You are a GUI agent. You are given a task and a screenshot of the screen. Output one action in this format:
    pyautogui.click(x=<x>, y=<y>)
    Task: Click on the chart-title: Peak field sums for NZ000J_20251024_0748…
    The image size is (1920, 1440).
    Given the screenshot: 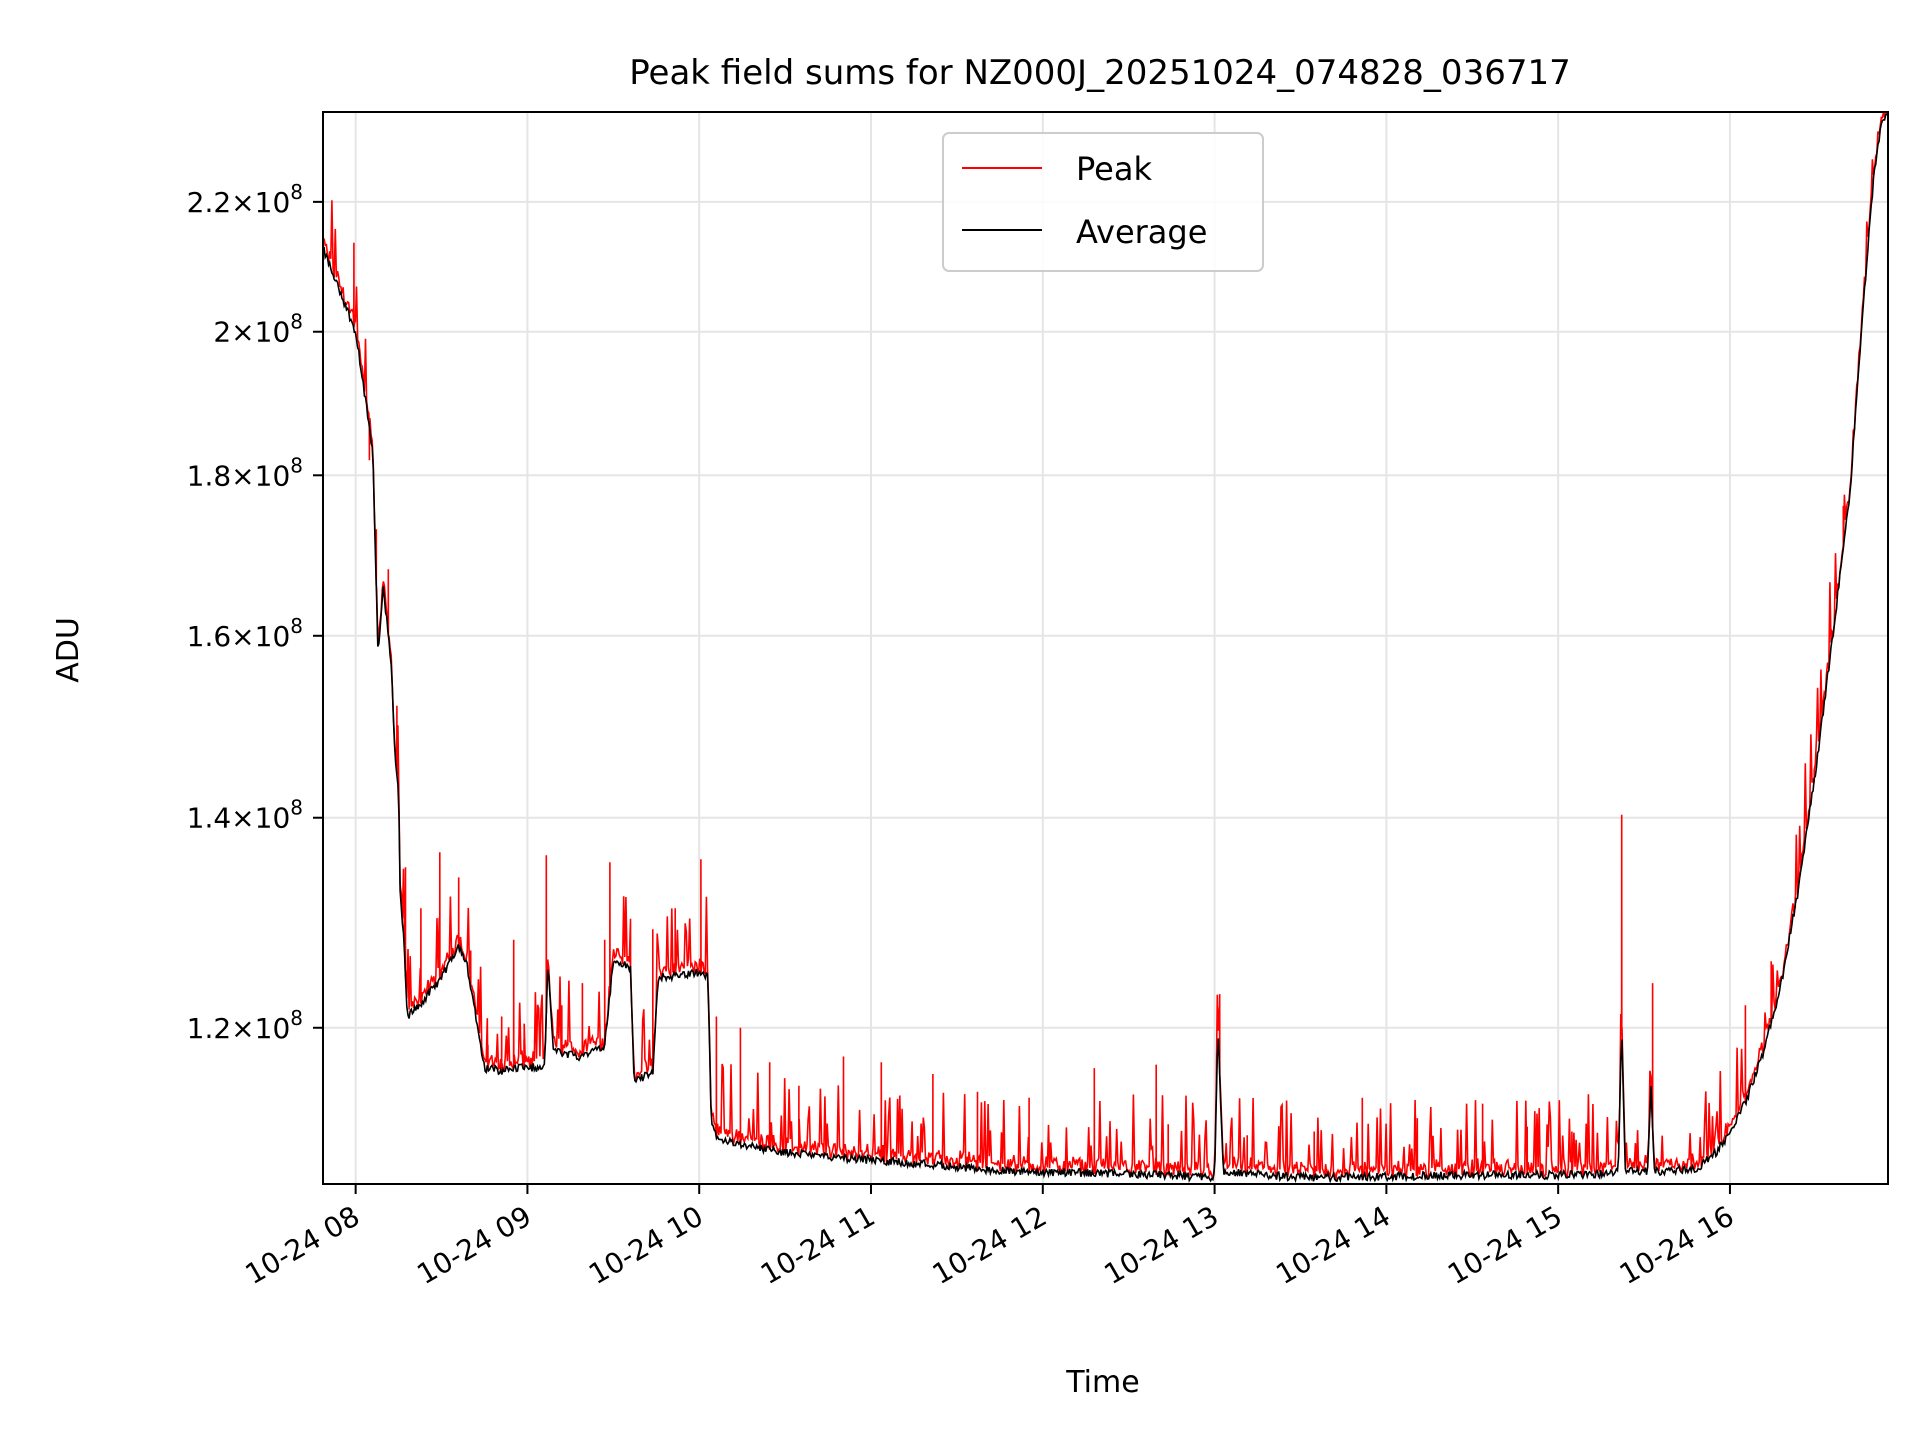 What is the action you would take?
    pyautogui.click(x=1099, y=73)
    